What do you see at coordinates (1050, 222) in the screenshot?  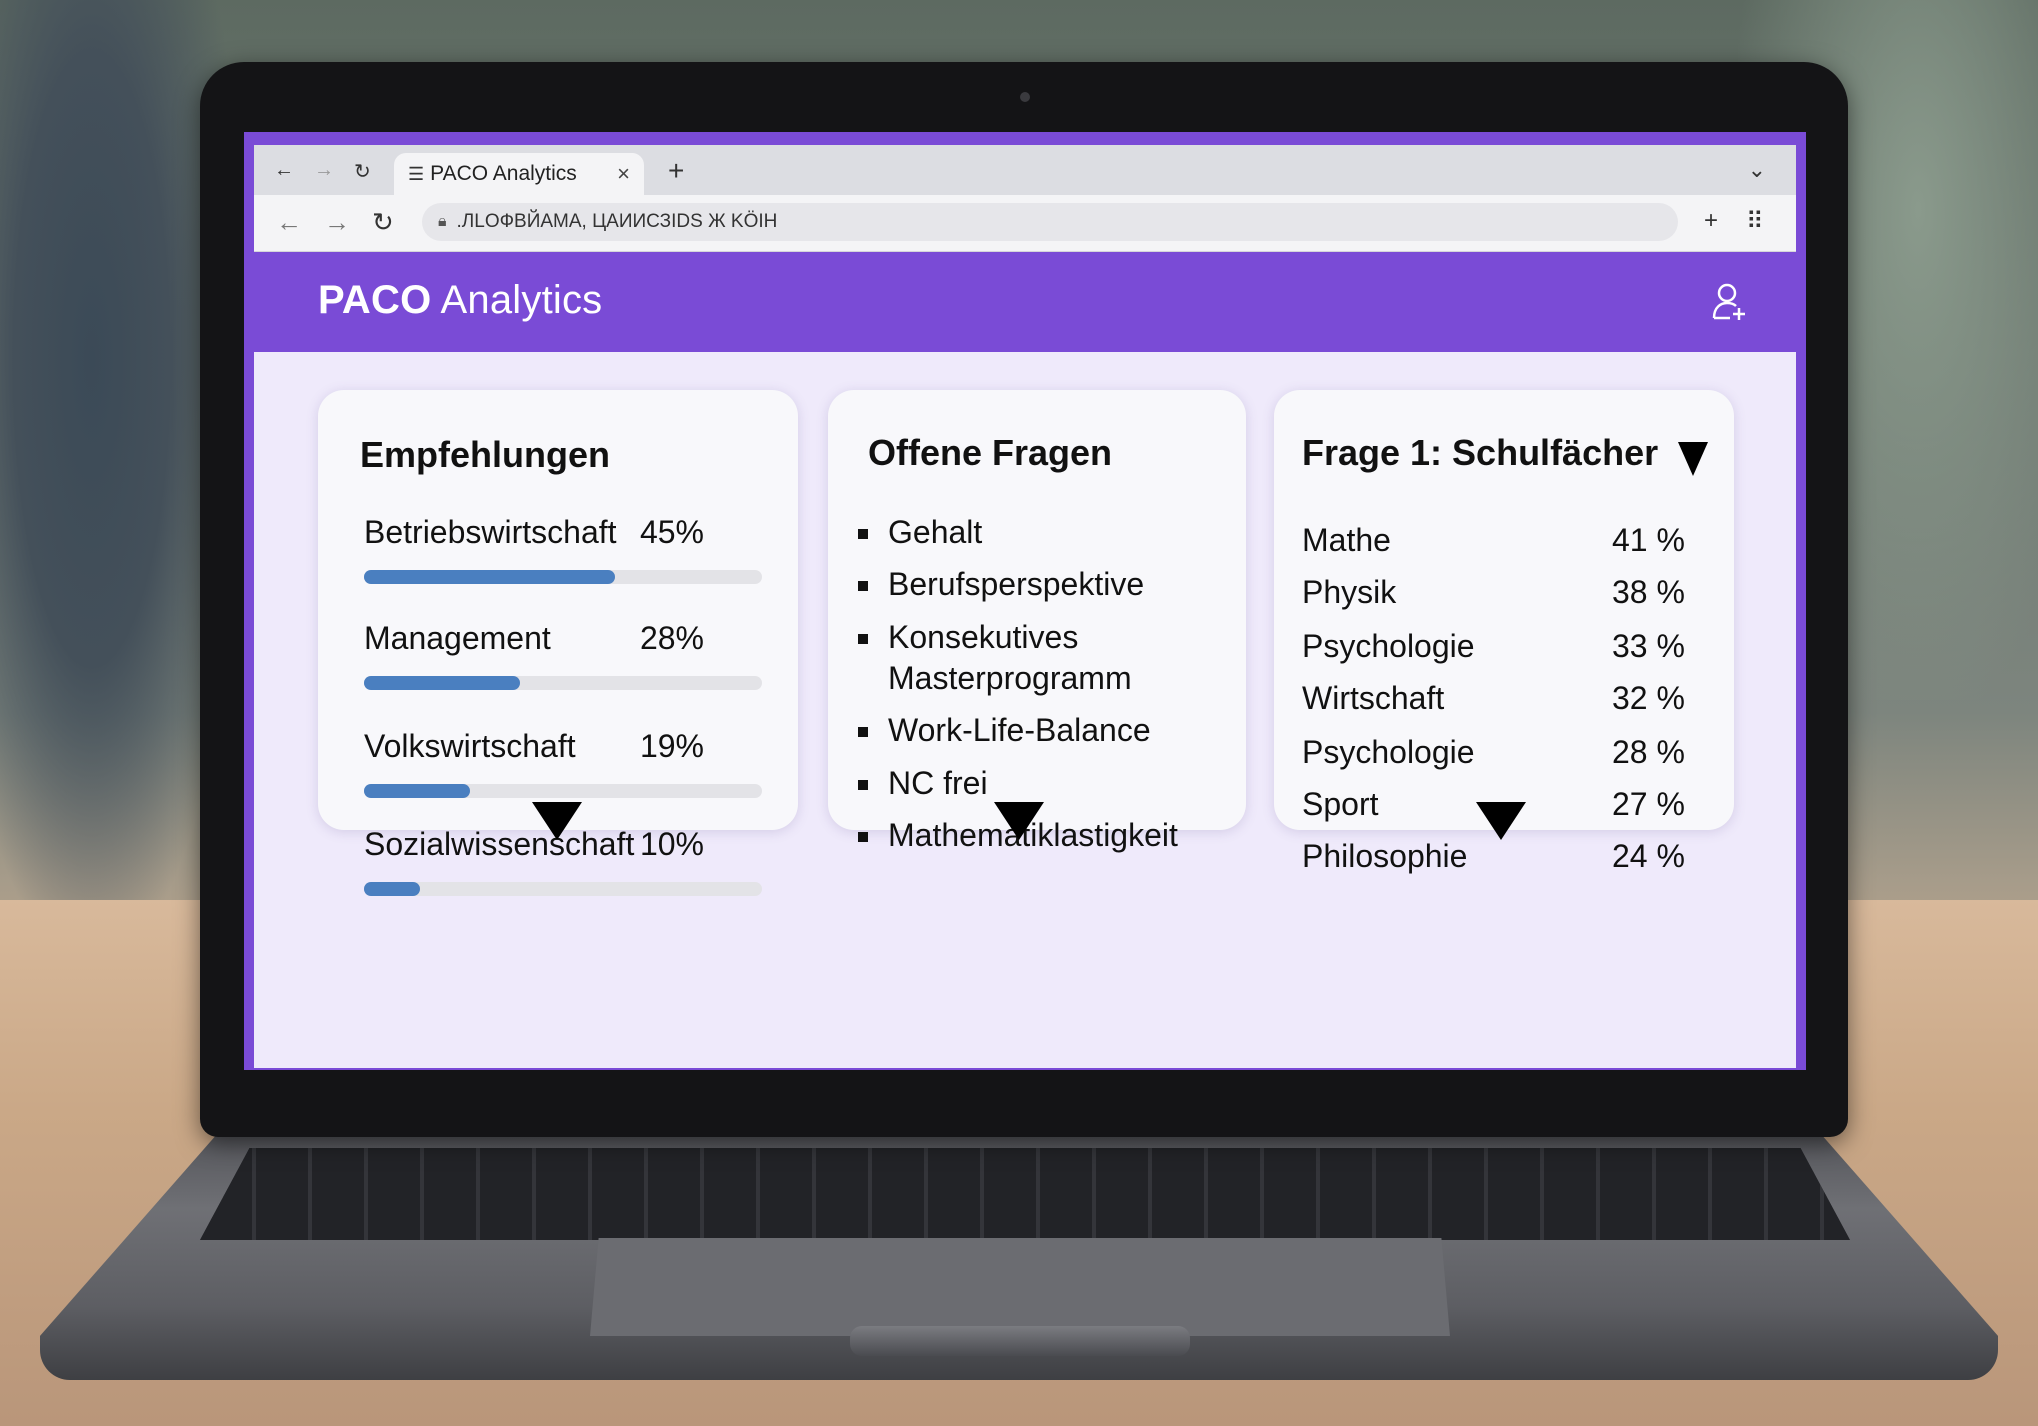 I see `address-bar: 🔒︎ .ЛLOФВЙАМА, ЦАИИСЗIDS Ж KÖIH` at bounding box center [1050, 222].